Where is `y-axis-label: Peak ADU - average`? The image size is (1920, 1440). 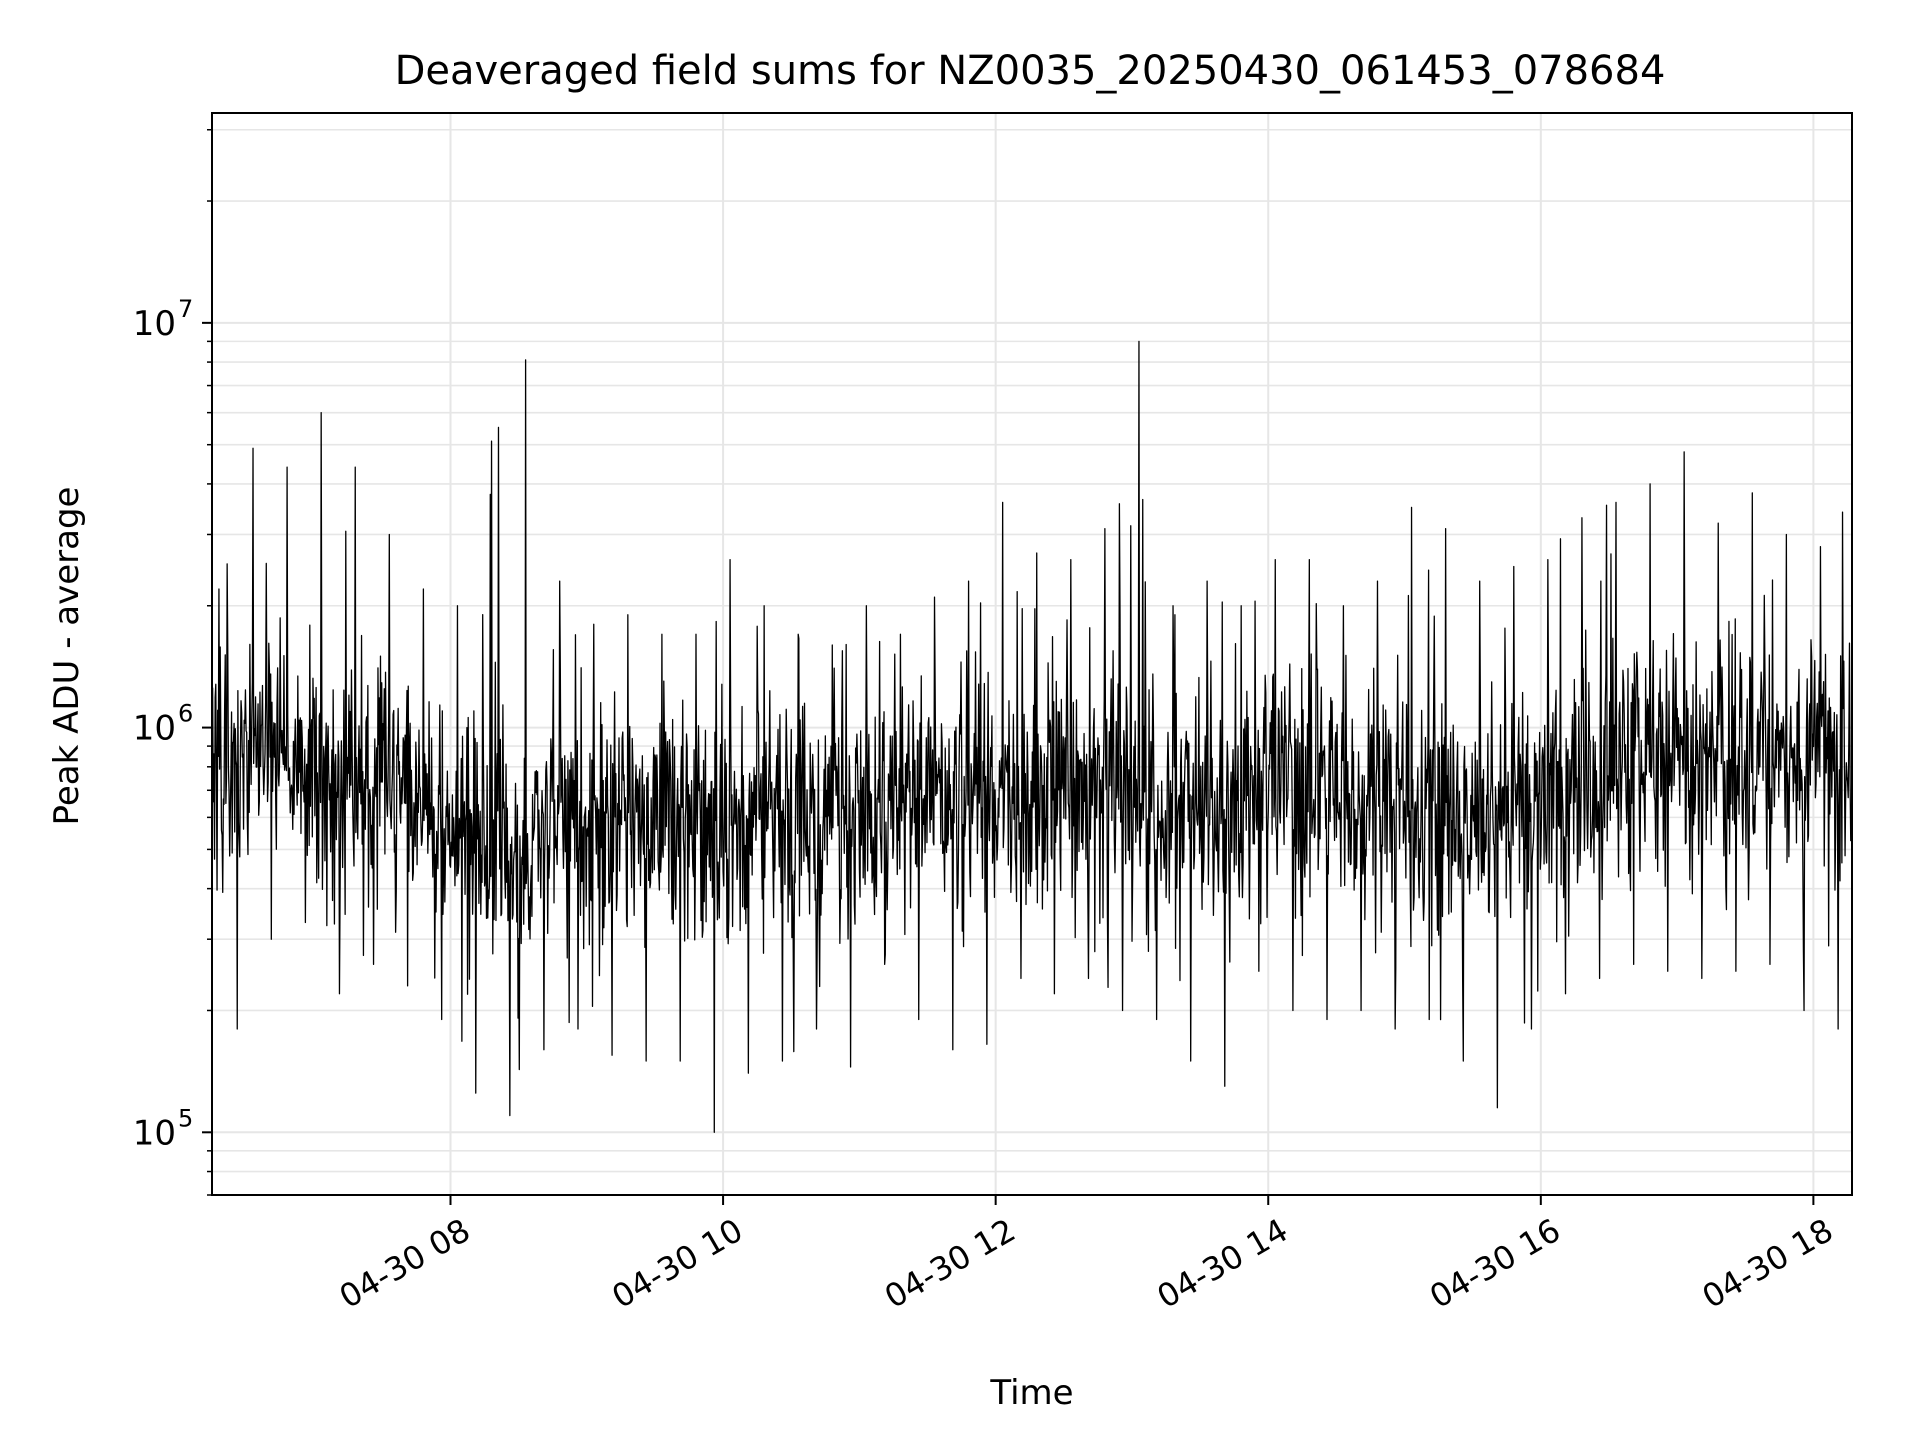 y-axis-label: Peak ADU - average is located at coordinates (67, 656).